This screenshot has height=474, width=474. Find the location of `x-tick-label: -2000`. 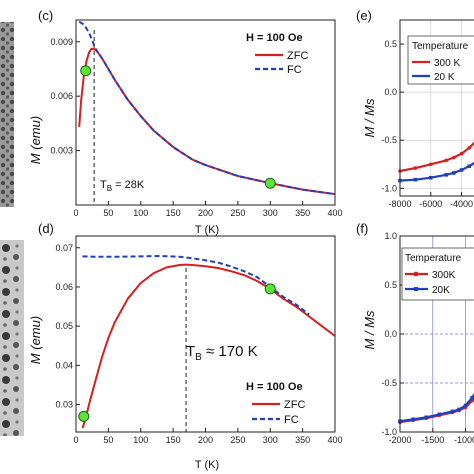

x-tick-label: -2000 is located at coordinates (399, 440).